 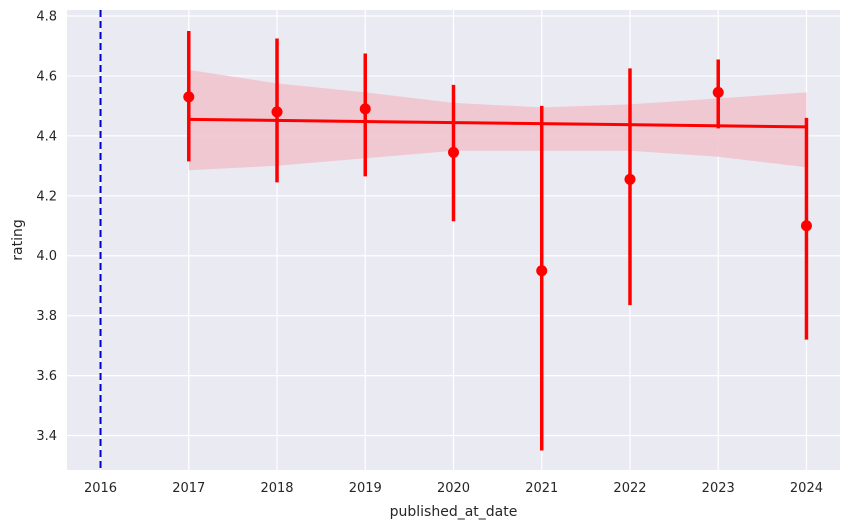 What do you see at coordinates (46, 436) in the screenshot?
I see `y-tick-label: 3.4` at bounding box center [46, 436].